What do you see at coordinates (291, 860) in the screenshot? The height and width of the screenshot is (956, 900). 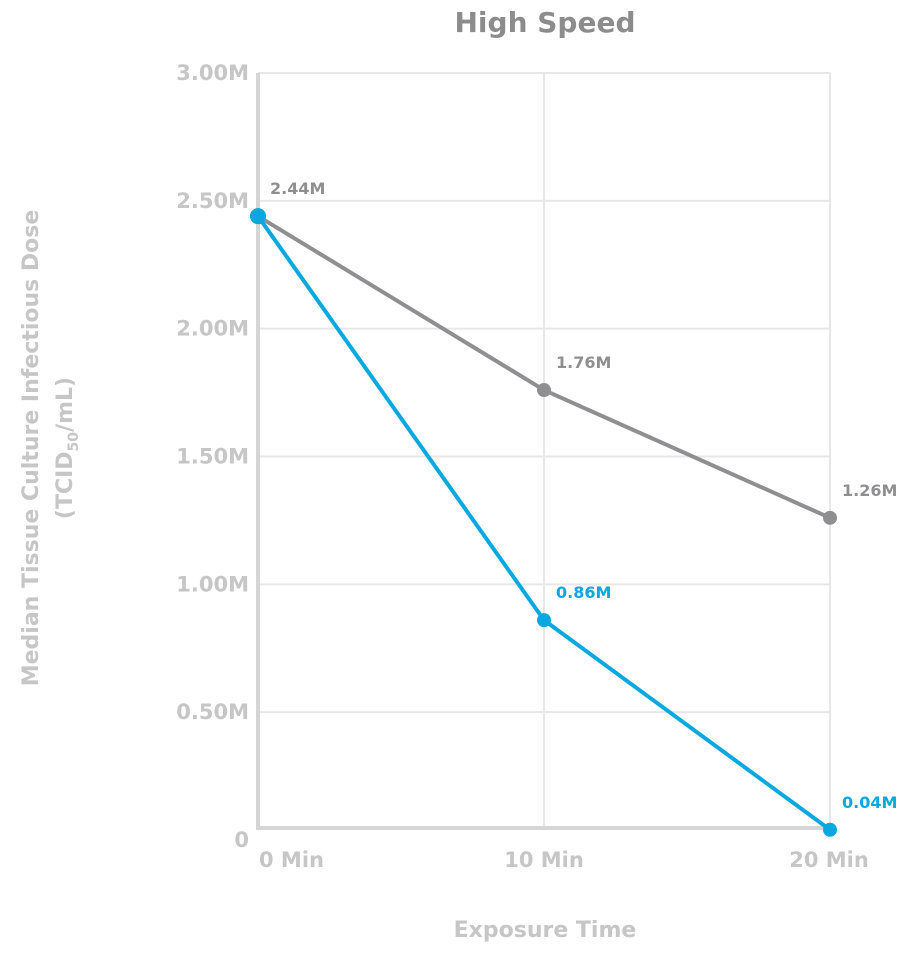 I see `x-tick-label: 0 Min` at bounding box center [291, 860].